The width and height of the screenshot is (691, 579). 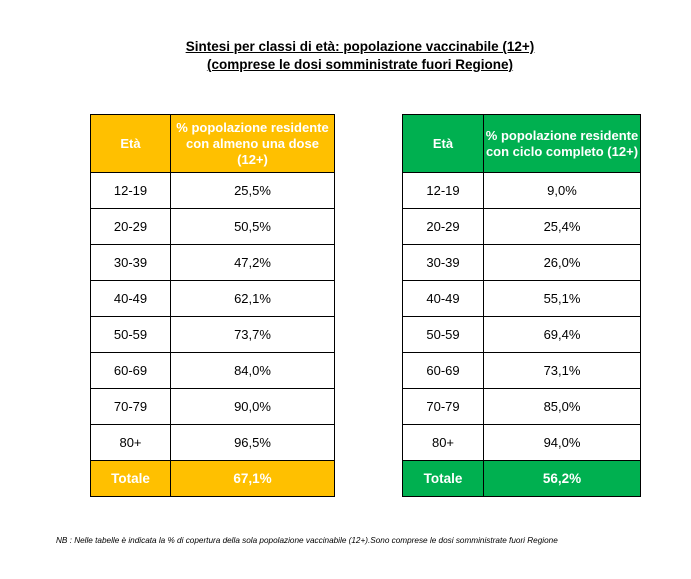 I want to click on value-cell: 9,0%, so click(x=562, y=190).